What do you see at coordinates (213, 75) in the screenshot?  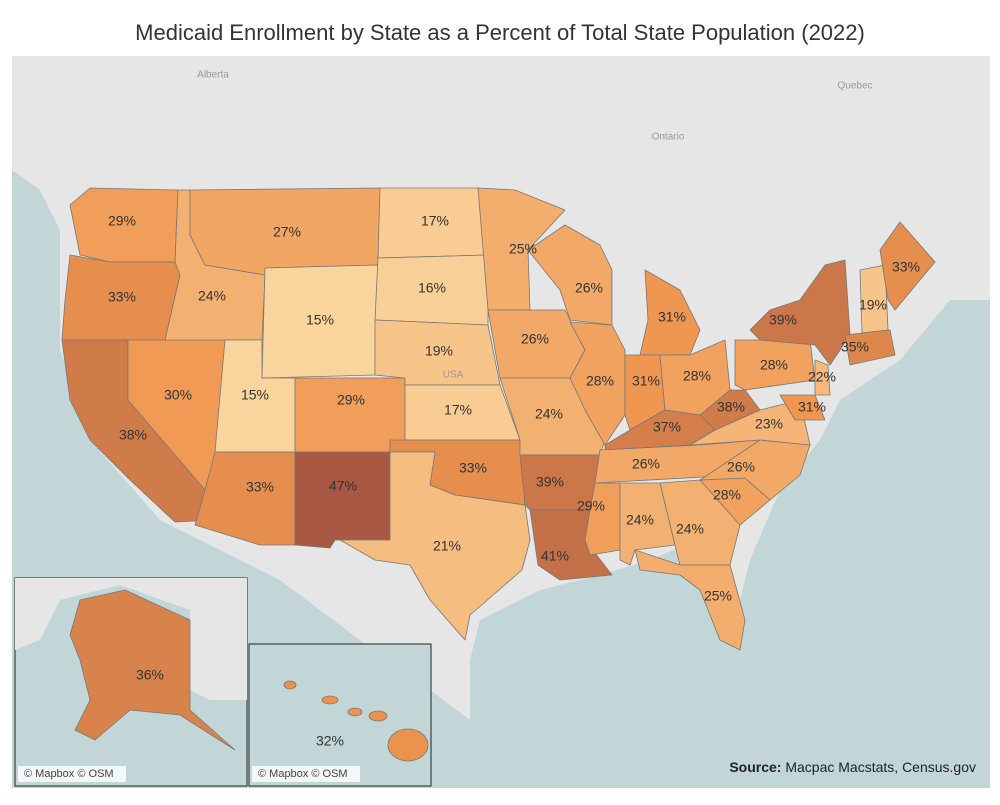 I see `place-label: Alberta` at bounding box center [213, 75].